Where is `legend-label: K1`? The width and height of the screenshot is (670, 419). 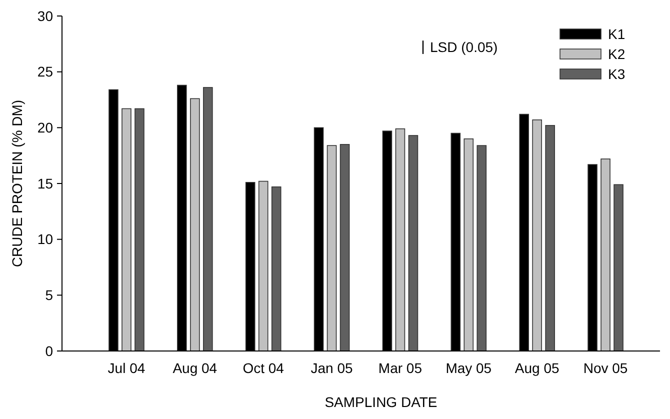 legend-label: K1 is located at coordinates (617, 34).